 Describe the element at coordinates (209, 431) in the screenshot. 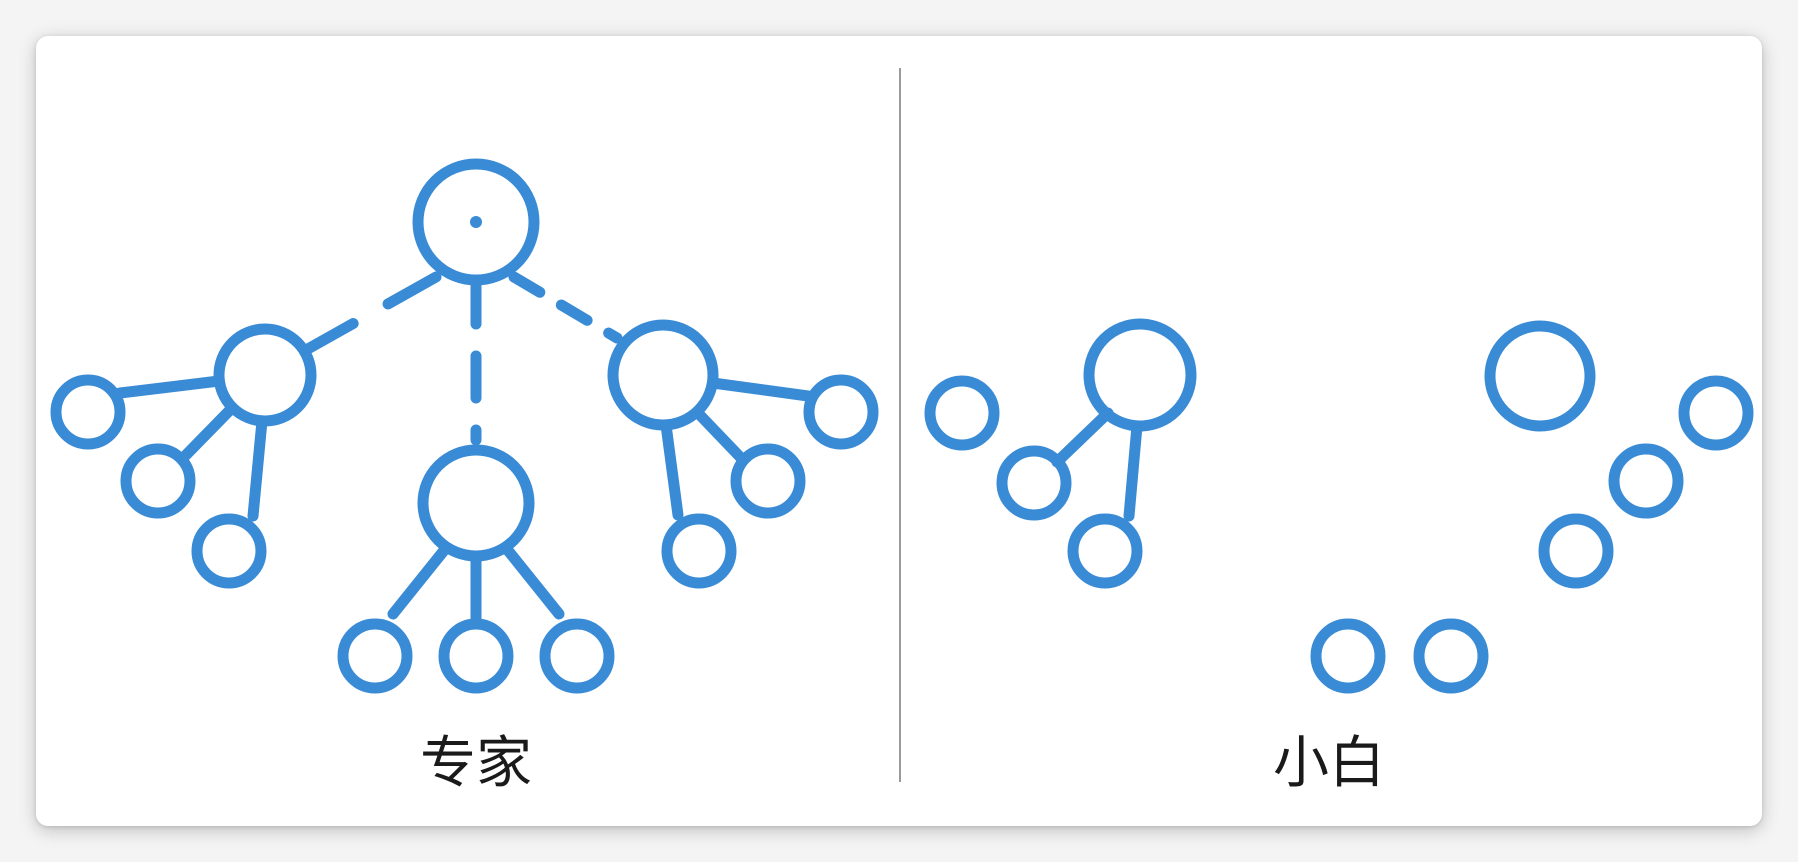

I see `expert-link-lefthub-leaf2` at that location.